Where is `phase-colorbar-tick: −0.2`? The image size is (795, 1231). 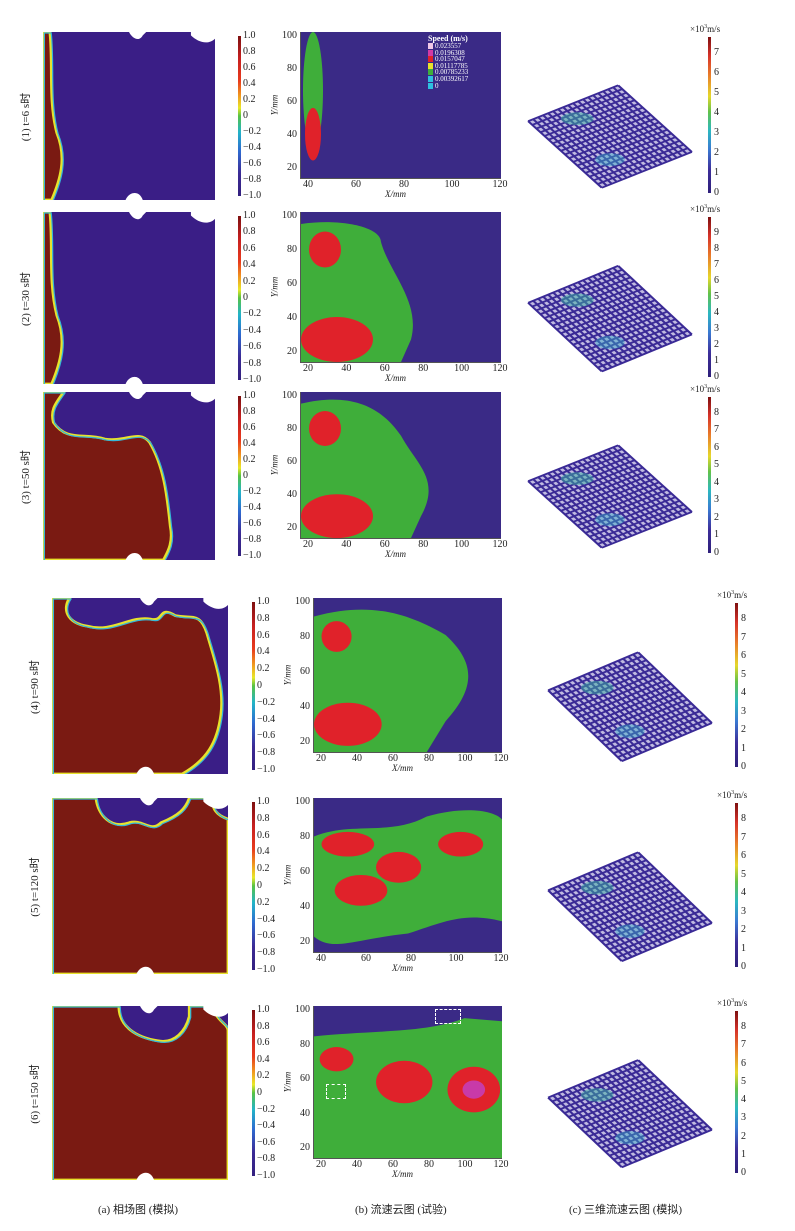 phase-colorbar-tick: −0.2 is located at coordinates (252, 314).